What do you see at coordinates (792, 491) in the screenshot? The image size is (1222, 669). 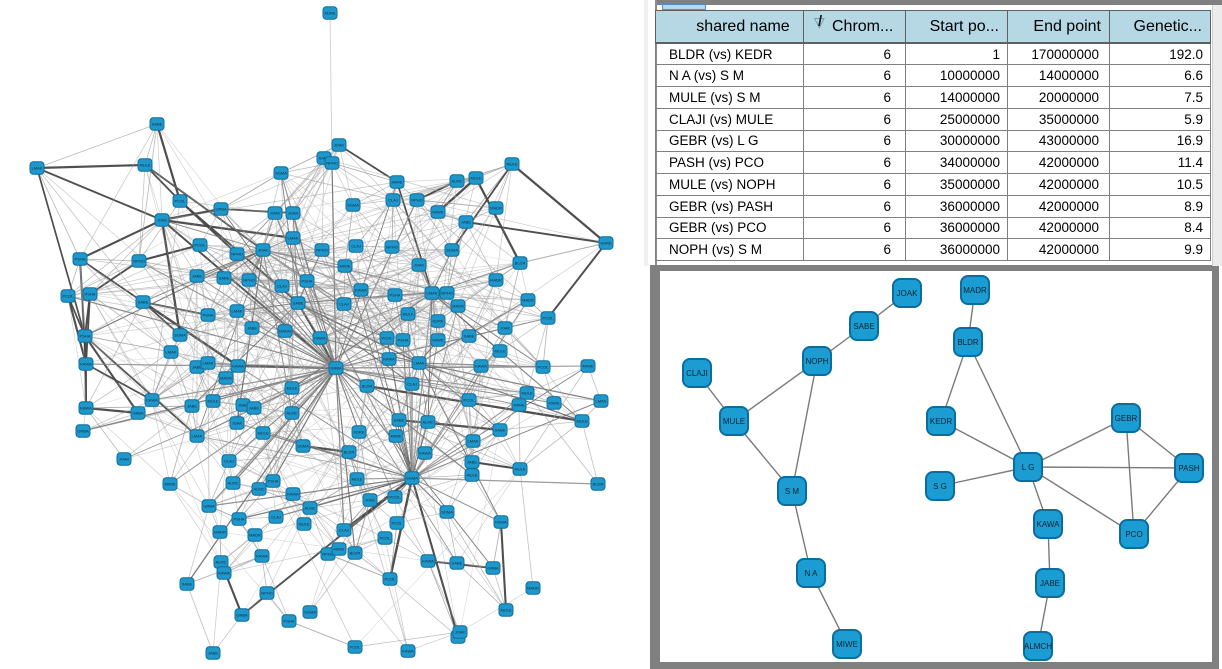 I see `svg-text: S M` at bounding box center [792, 491].